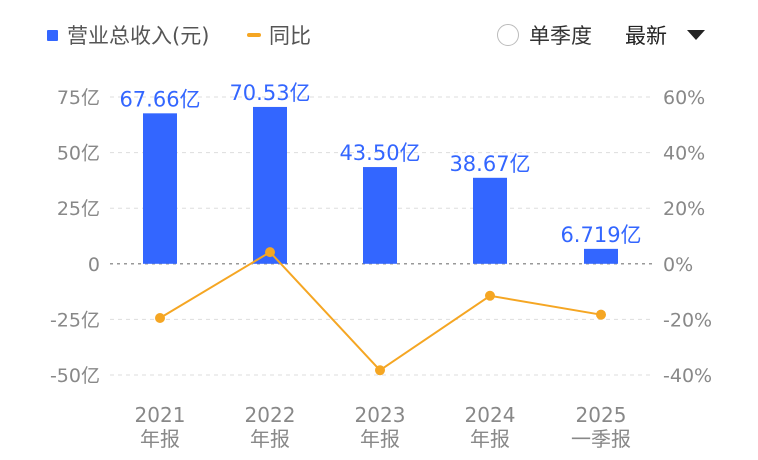 This screenshot has height=460, width=758. I want to click on legend-yoy: 同比, so click(279, 35).